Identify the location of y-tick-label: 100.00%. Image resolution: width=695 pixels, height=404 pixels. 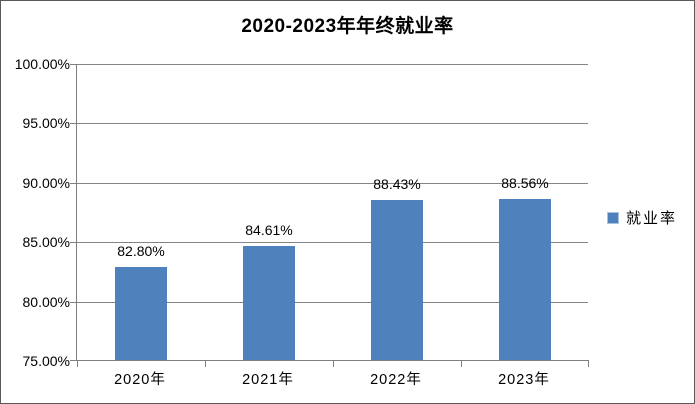
(42, 64).